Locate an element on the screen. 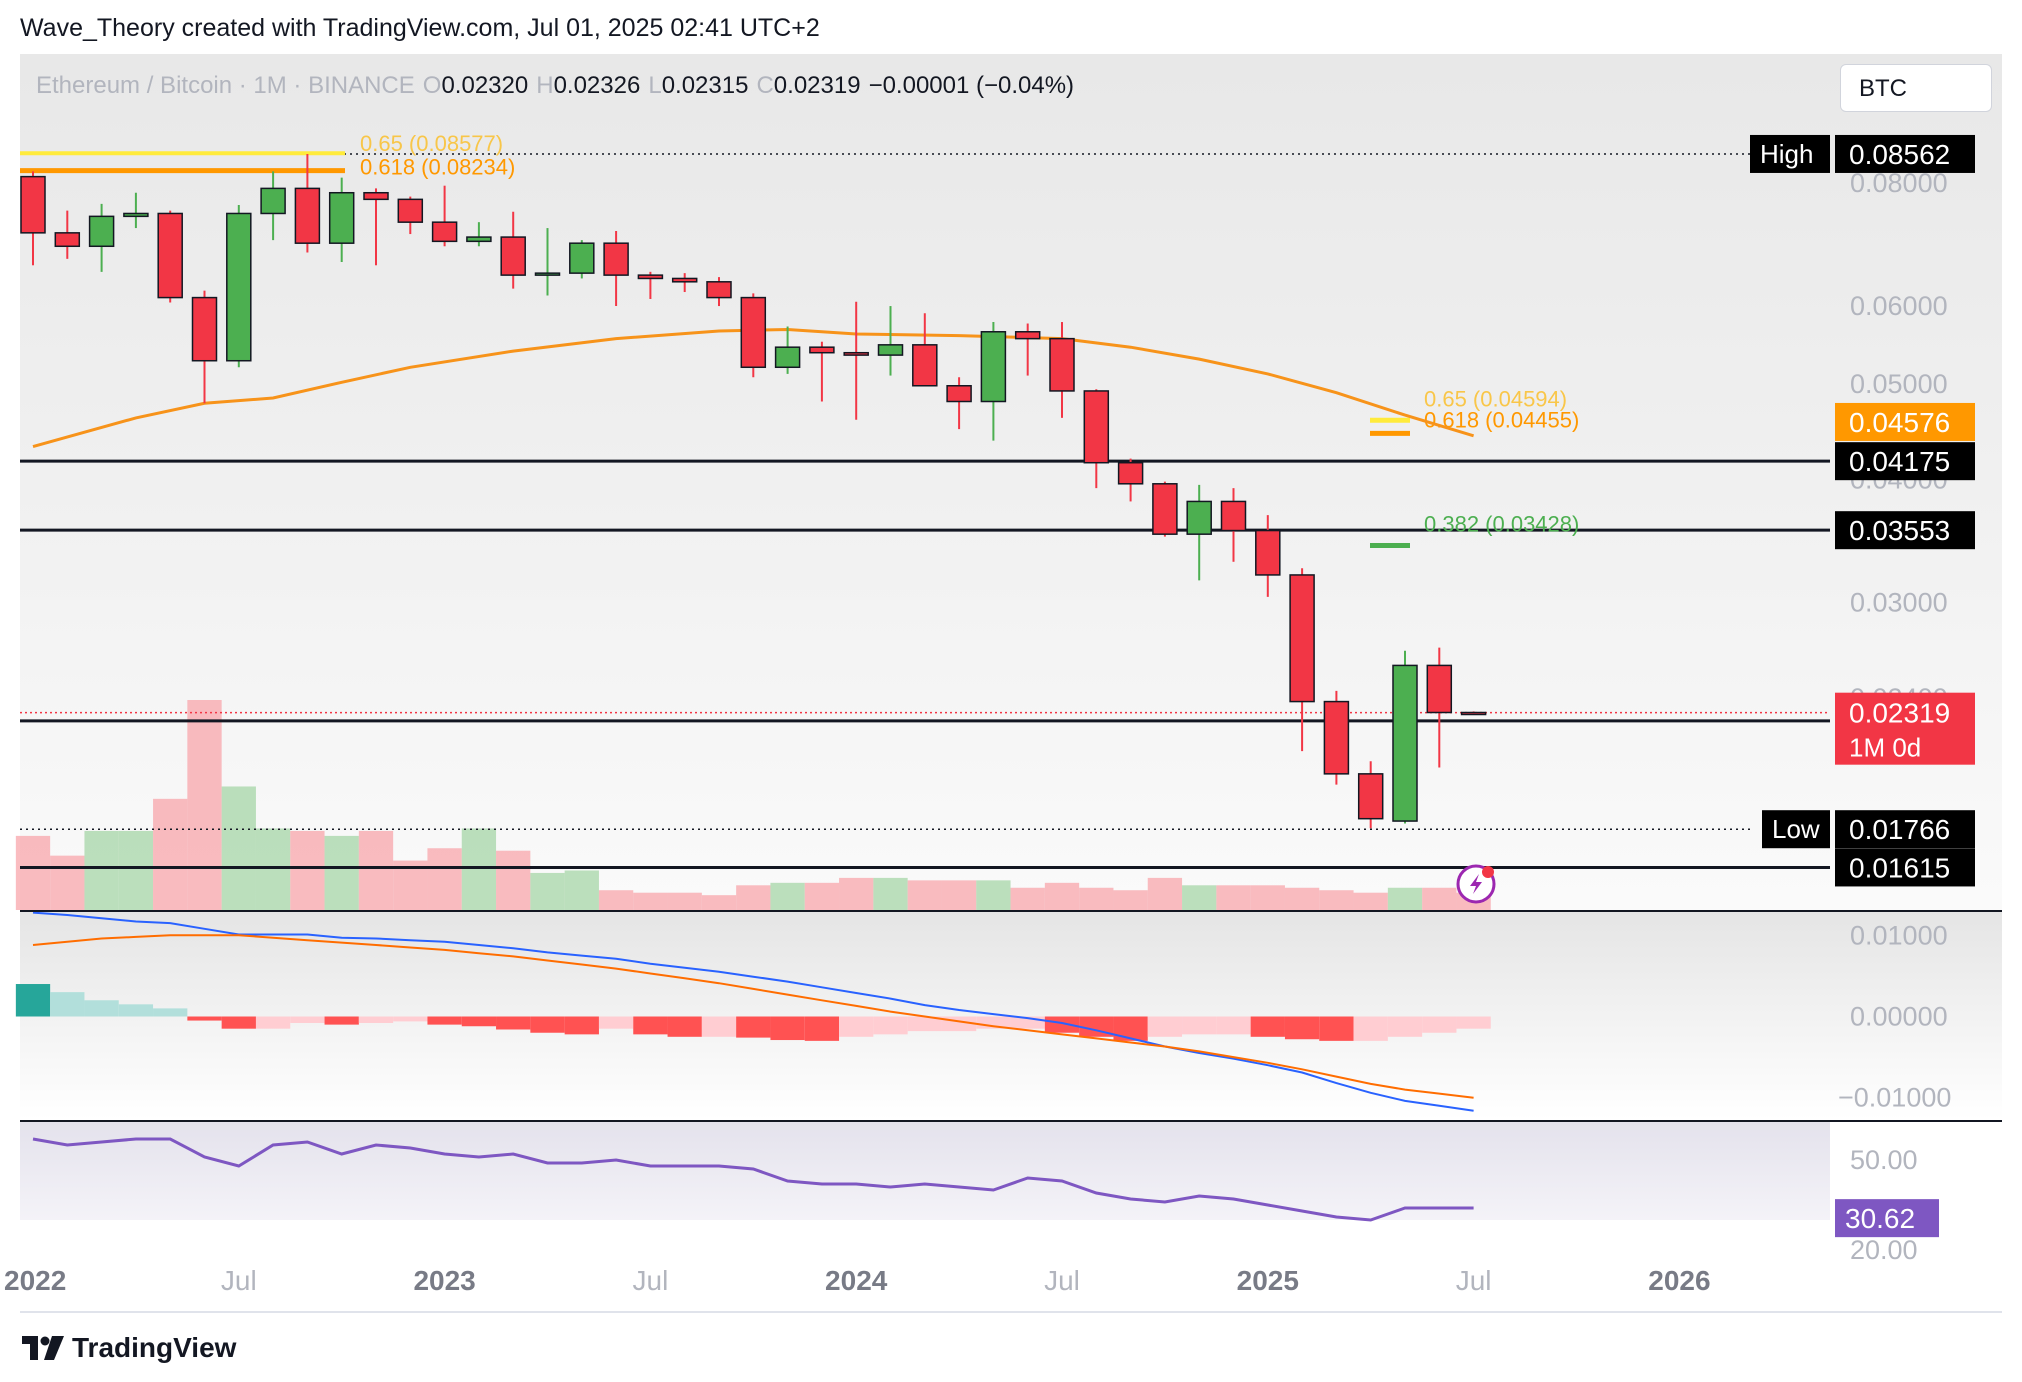  last-price-tag-bg is located at coordinates (1905, 728).